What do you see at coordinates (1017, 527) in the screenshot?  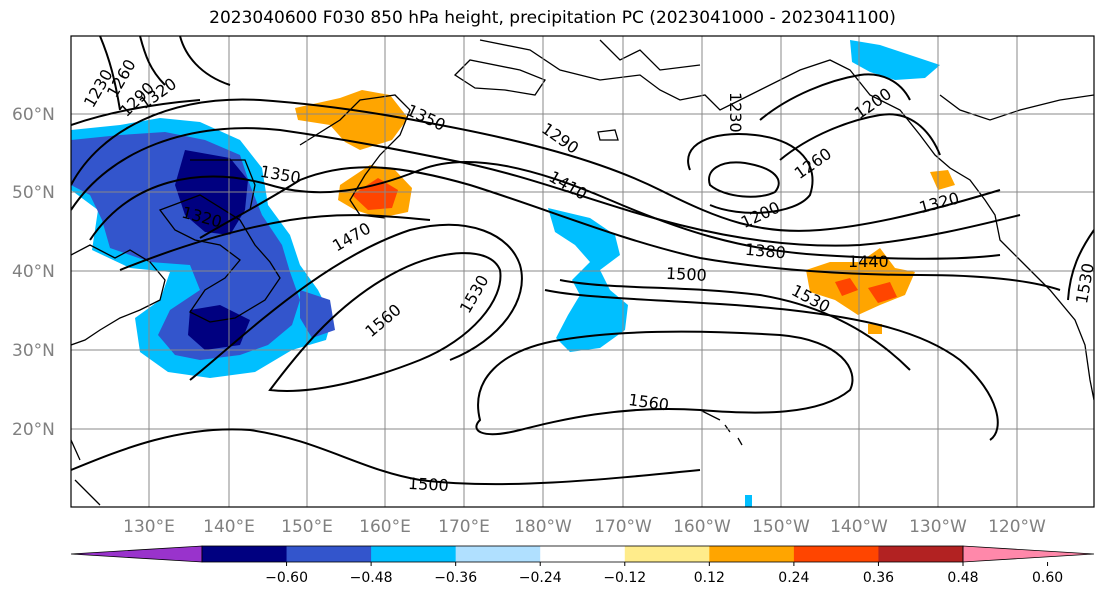 I see `lon-label: 120°W` at bounding box center [1017, 527].